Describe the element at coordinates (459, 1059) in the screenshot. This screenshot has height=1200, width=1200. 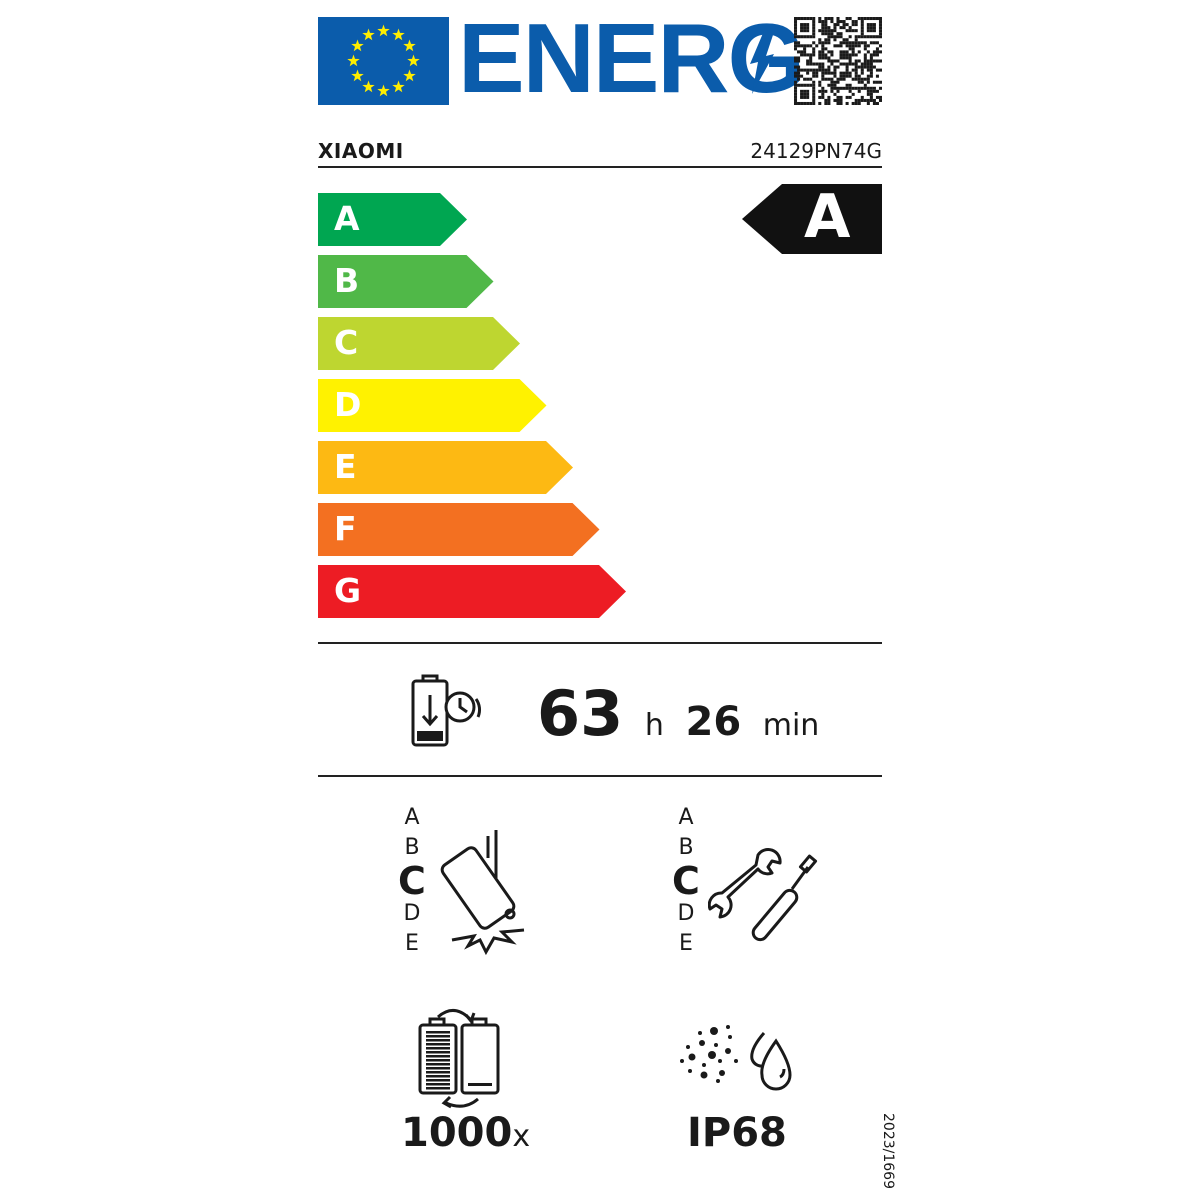
I see `battery-cycle-icon` at that location.